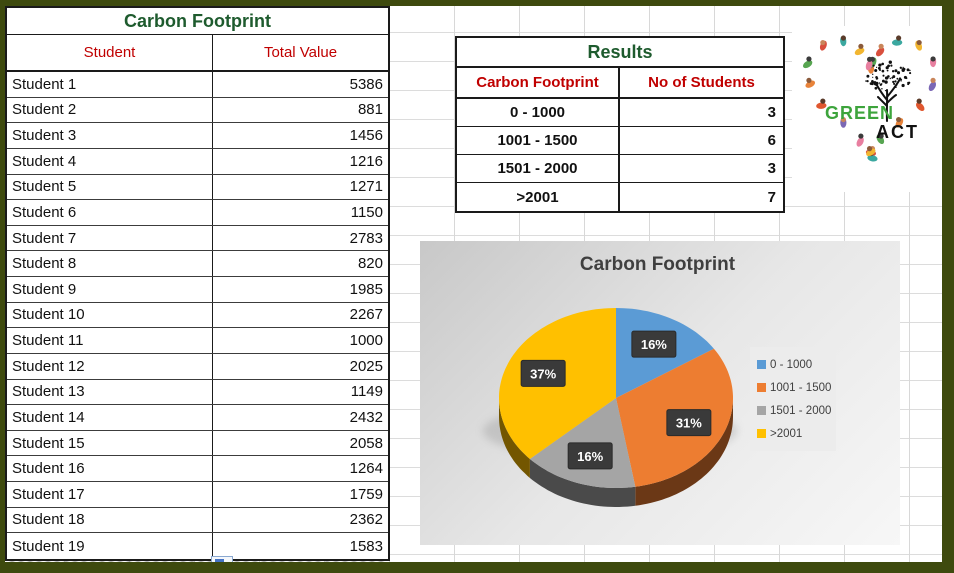  Describe the element at coordinates (370, 264) in the screenshot. I see `cell-value: 820` at that location.